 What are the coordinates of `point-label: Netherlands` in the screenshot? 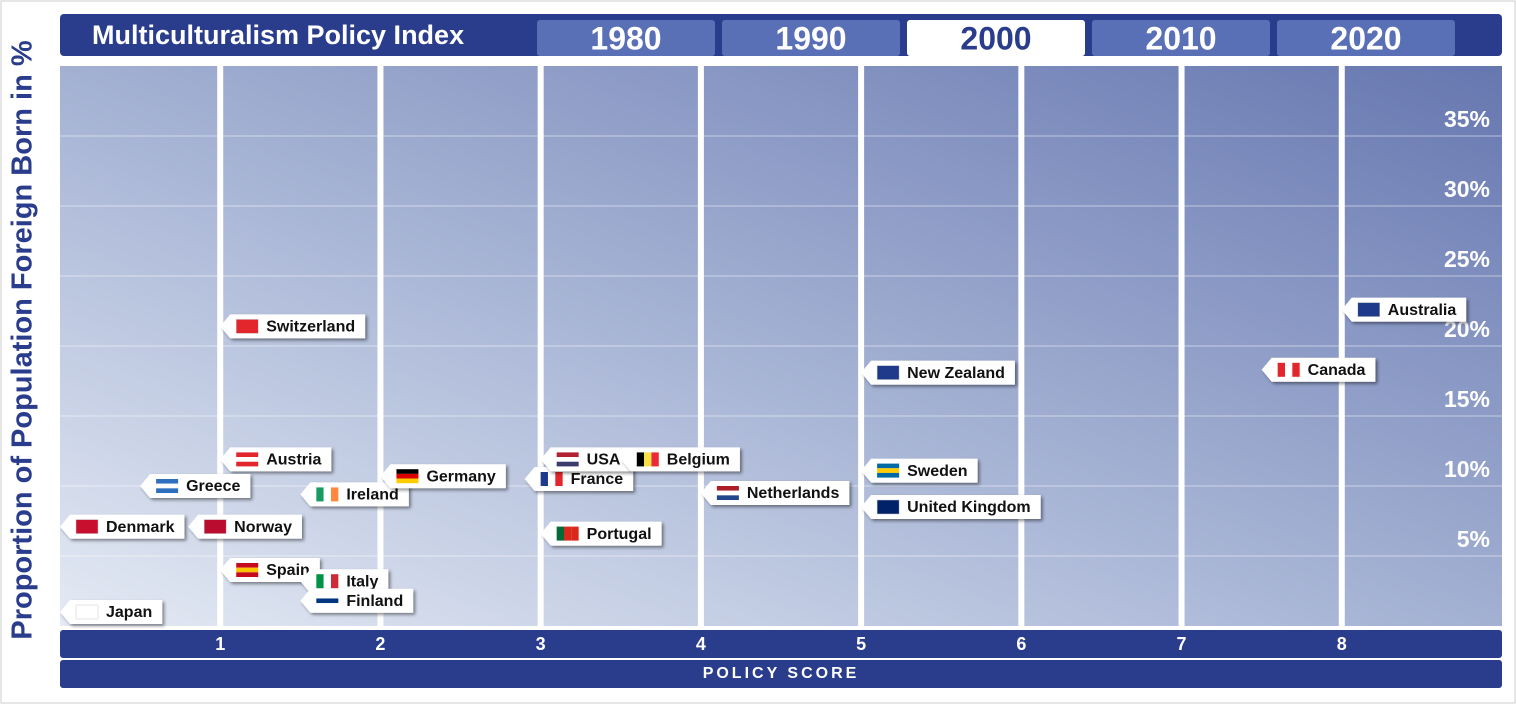 It's located at (775, 493).